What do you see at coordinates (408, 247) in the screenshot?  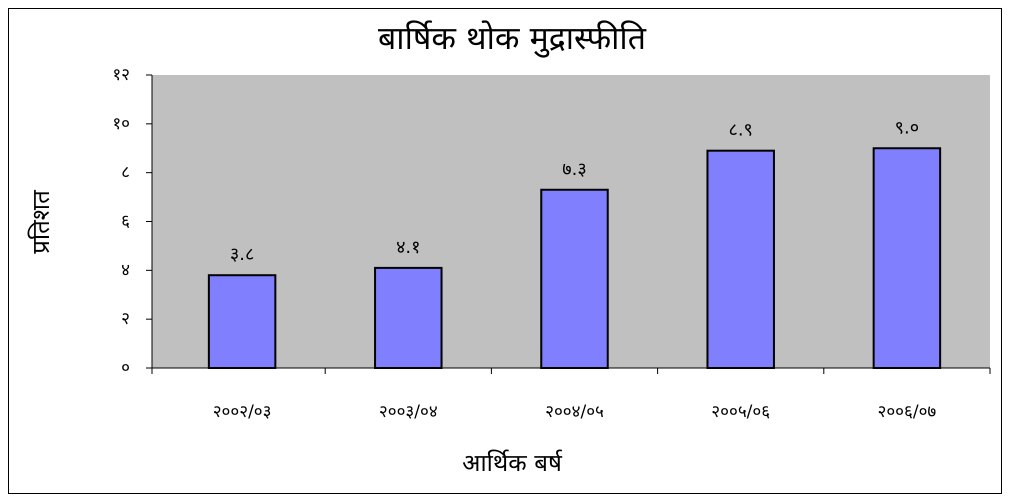 I see `data-label: ४.१` at bounding box center [408, 247].